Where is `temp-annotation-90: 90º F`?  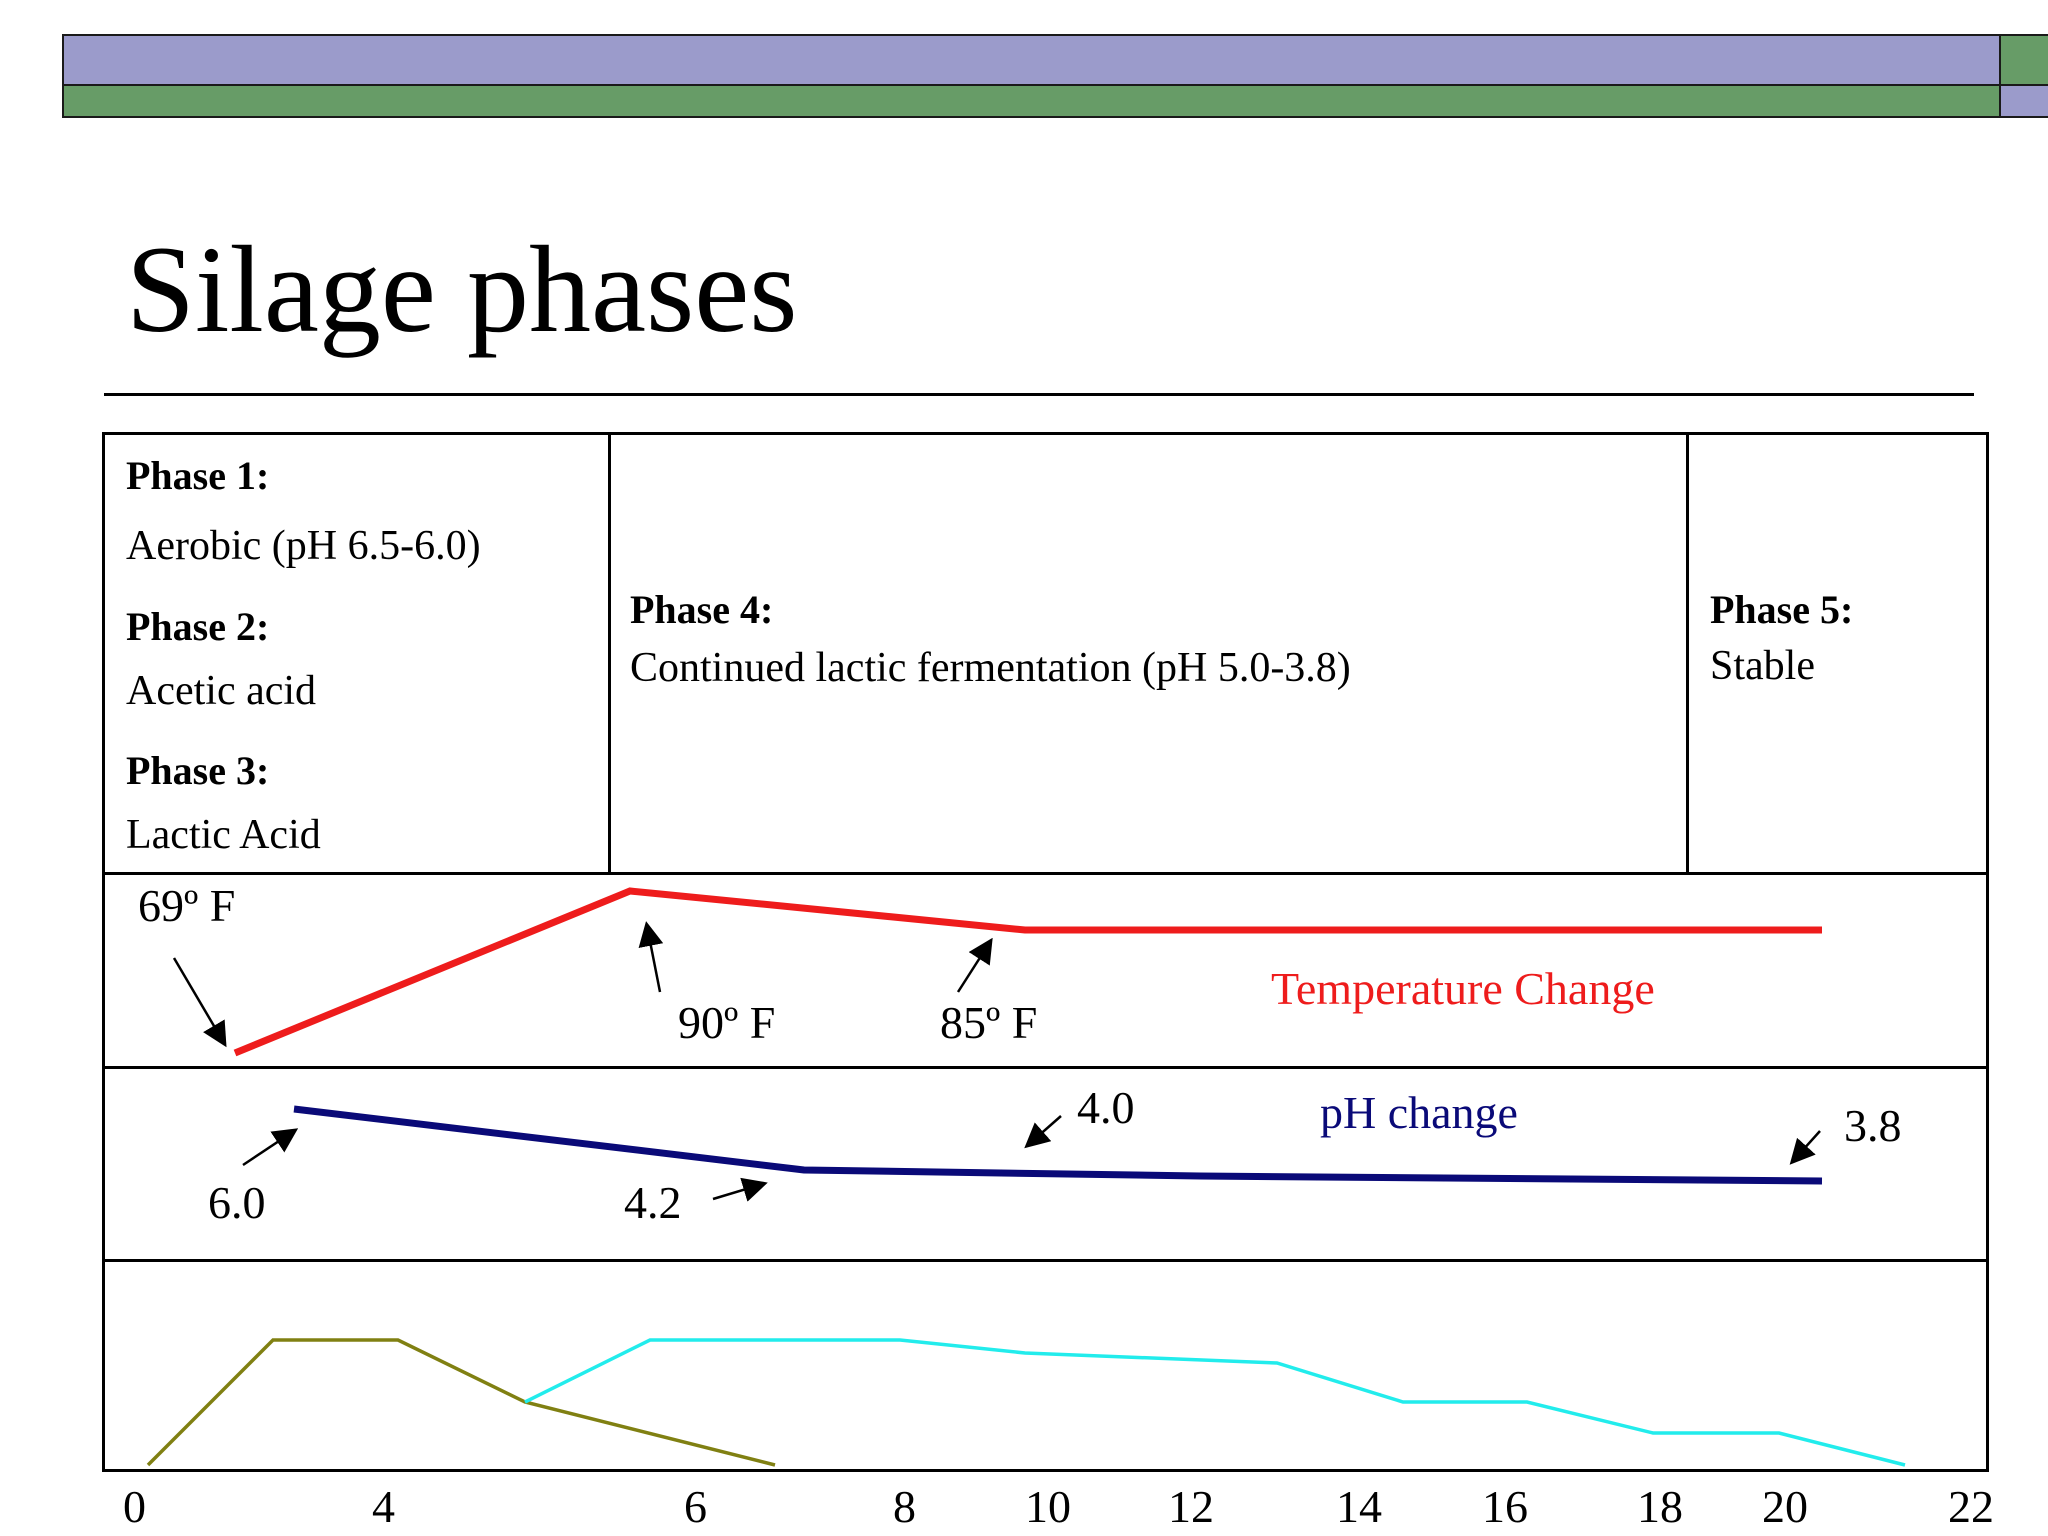
temp-annotation-90: 90º F is located at coordinates (727, 1022).